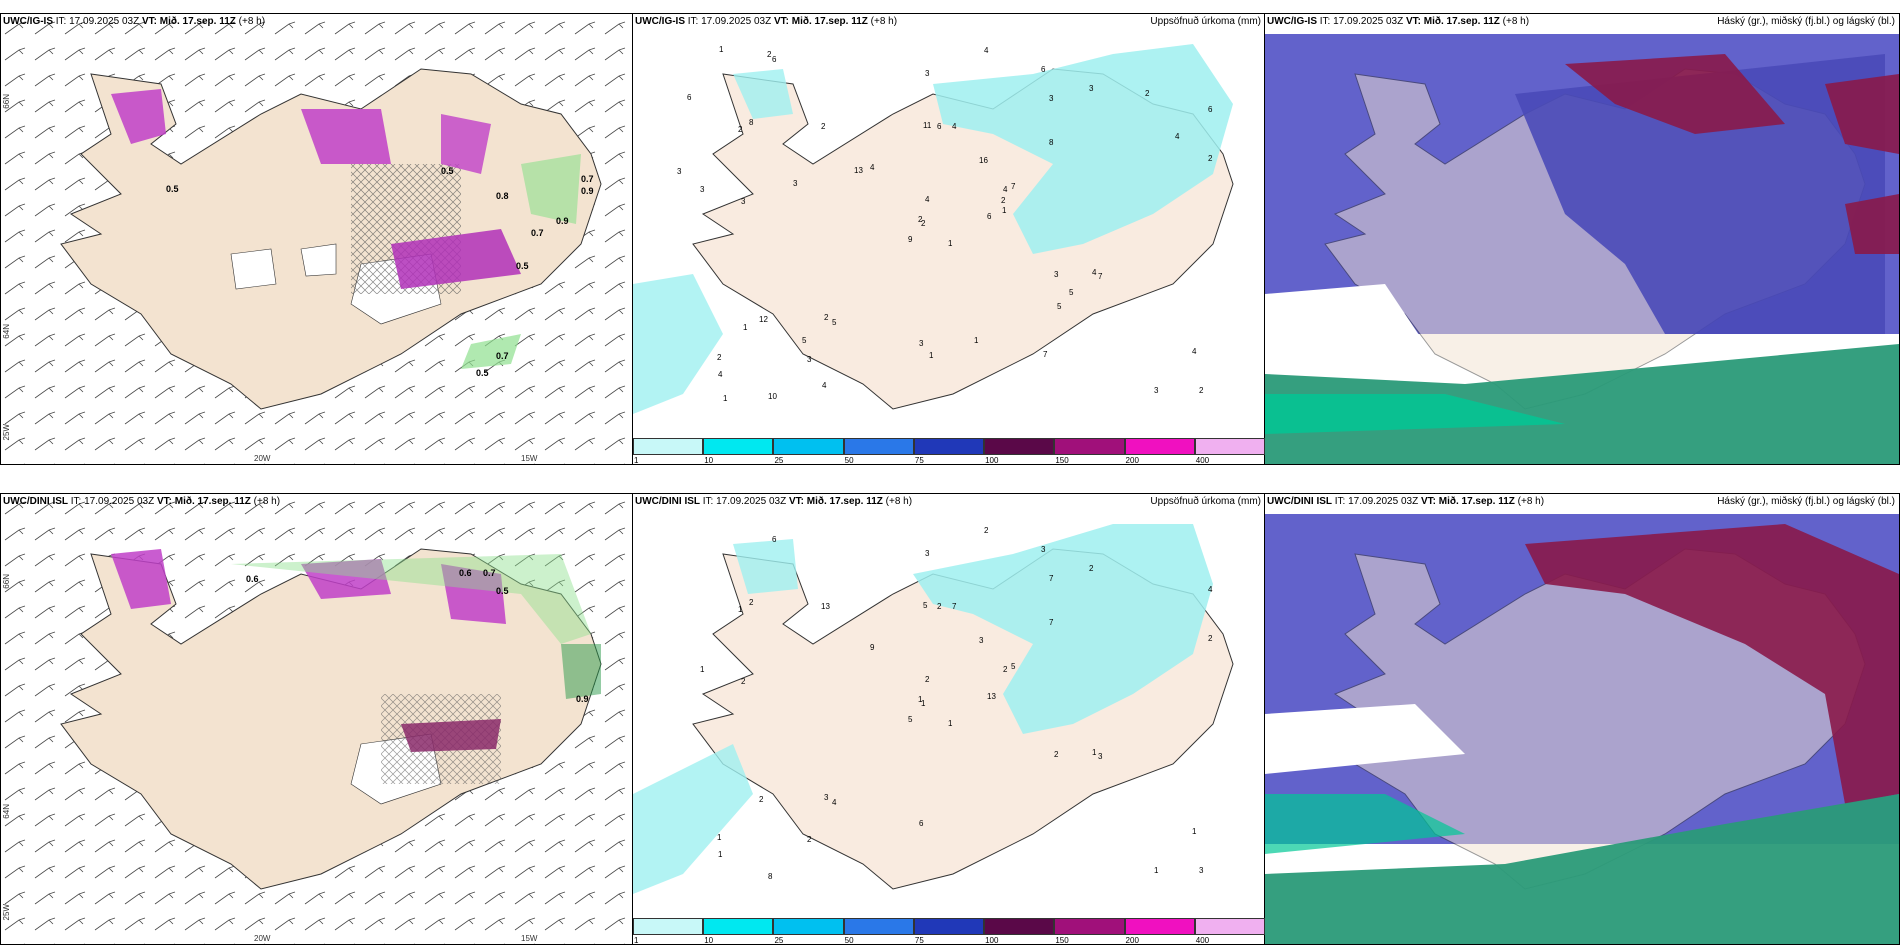  Describe the element at coordinates (779, 460) in the screenshot. I see `colorbar-tick: 25` at that location.